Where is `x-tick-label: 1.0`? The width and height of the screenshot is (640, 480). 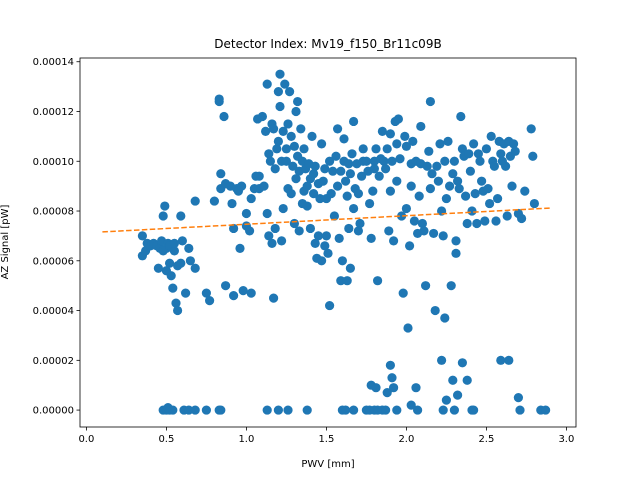 x-tick-label: 1.0 is located at coordinates (246, 439).